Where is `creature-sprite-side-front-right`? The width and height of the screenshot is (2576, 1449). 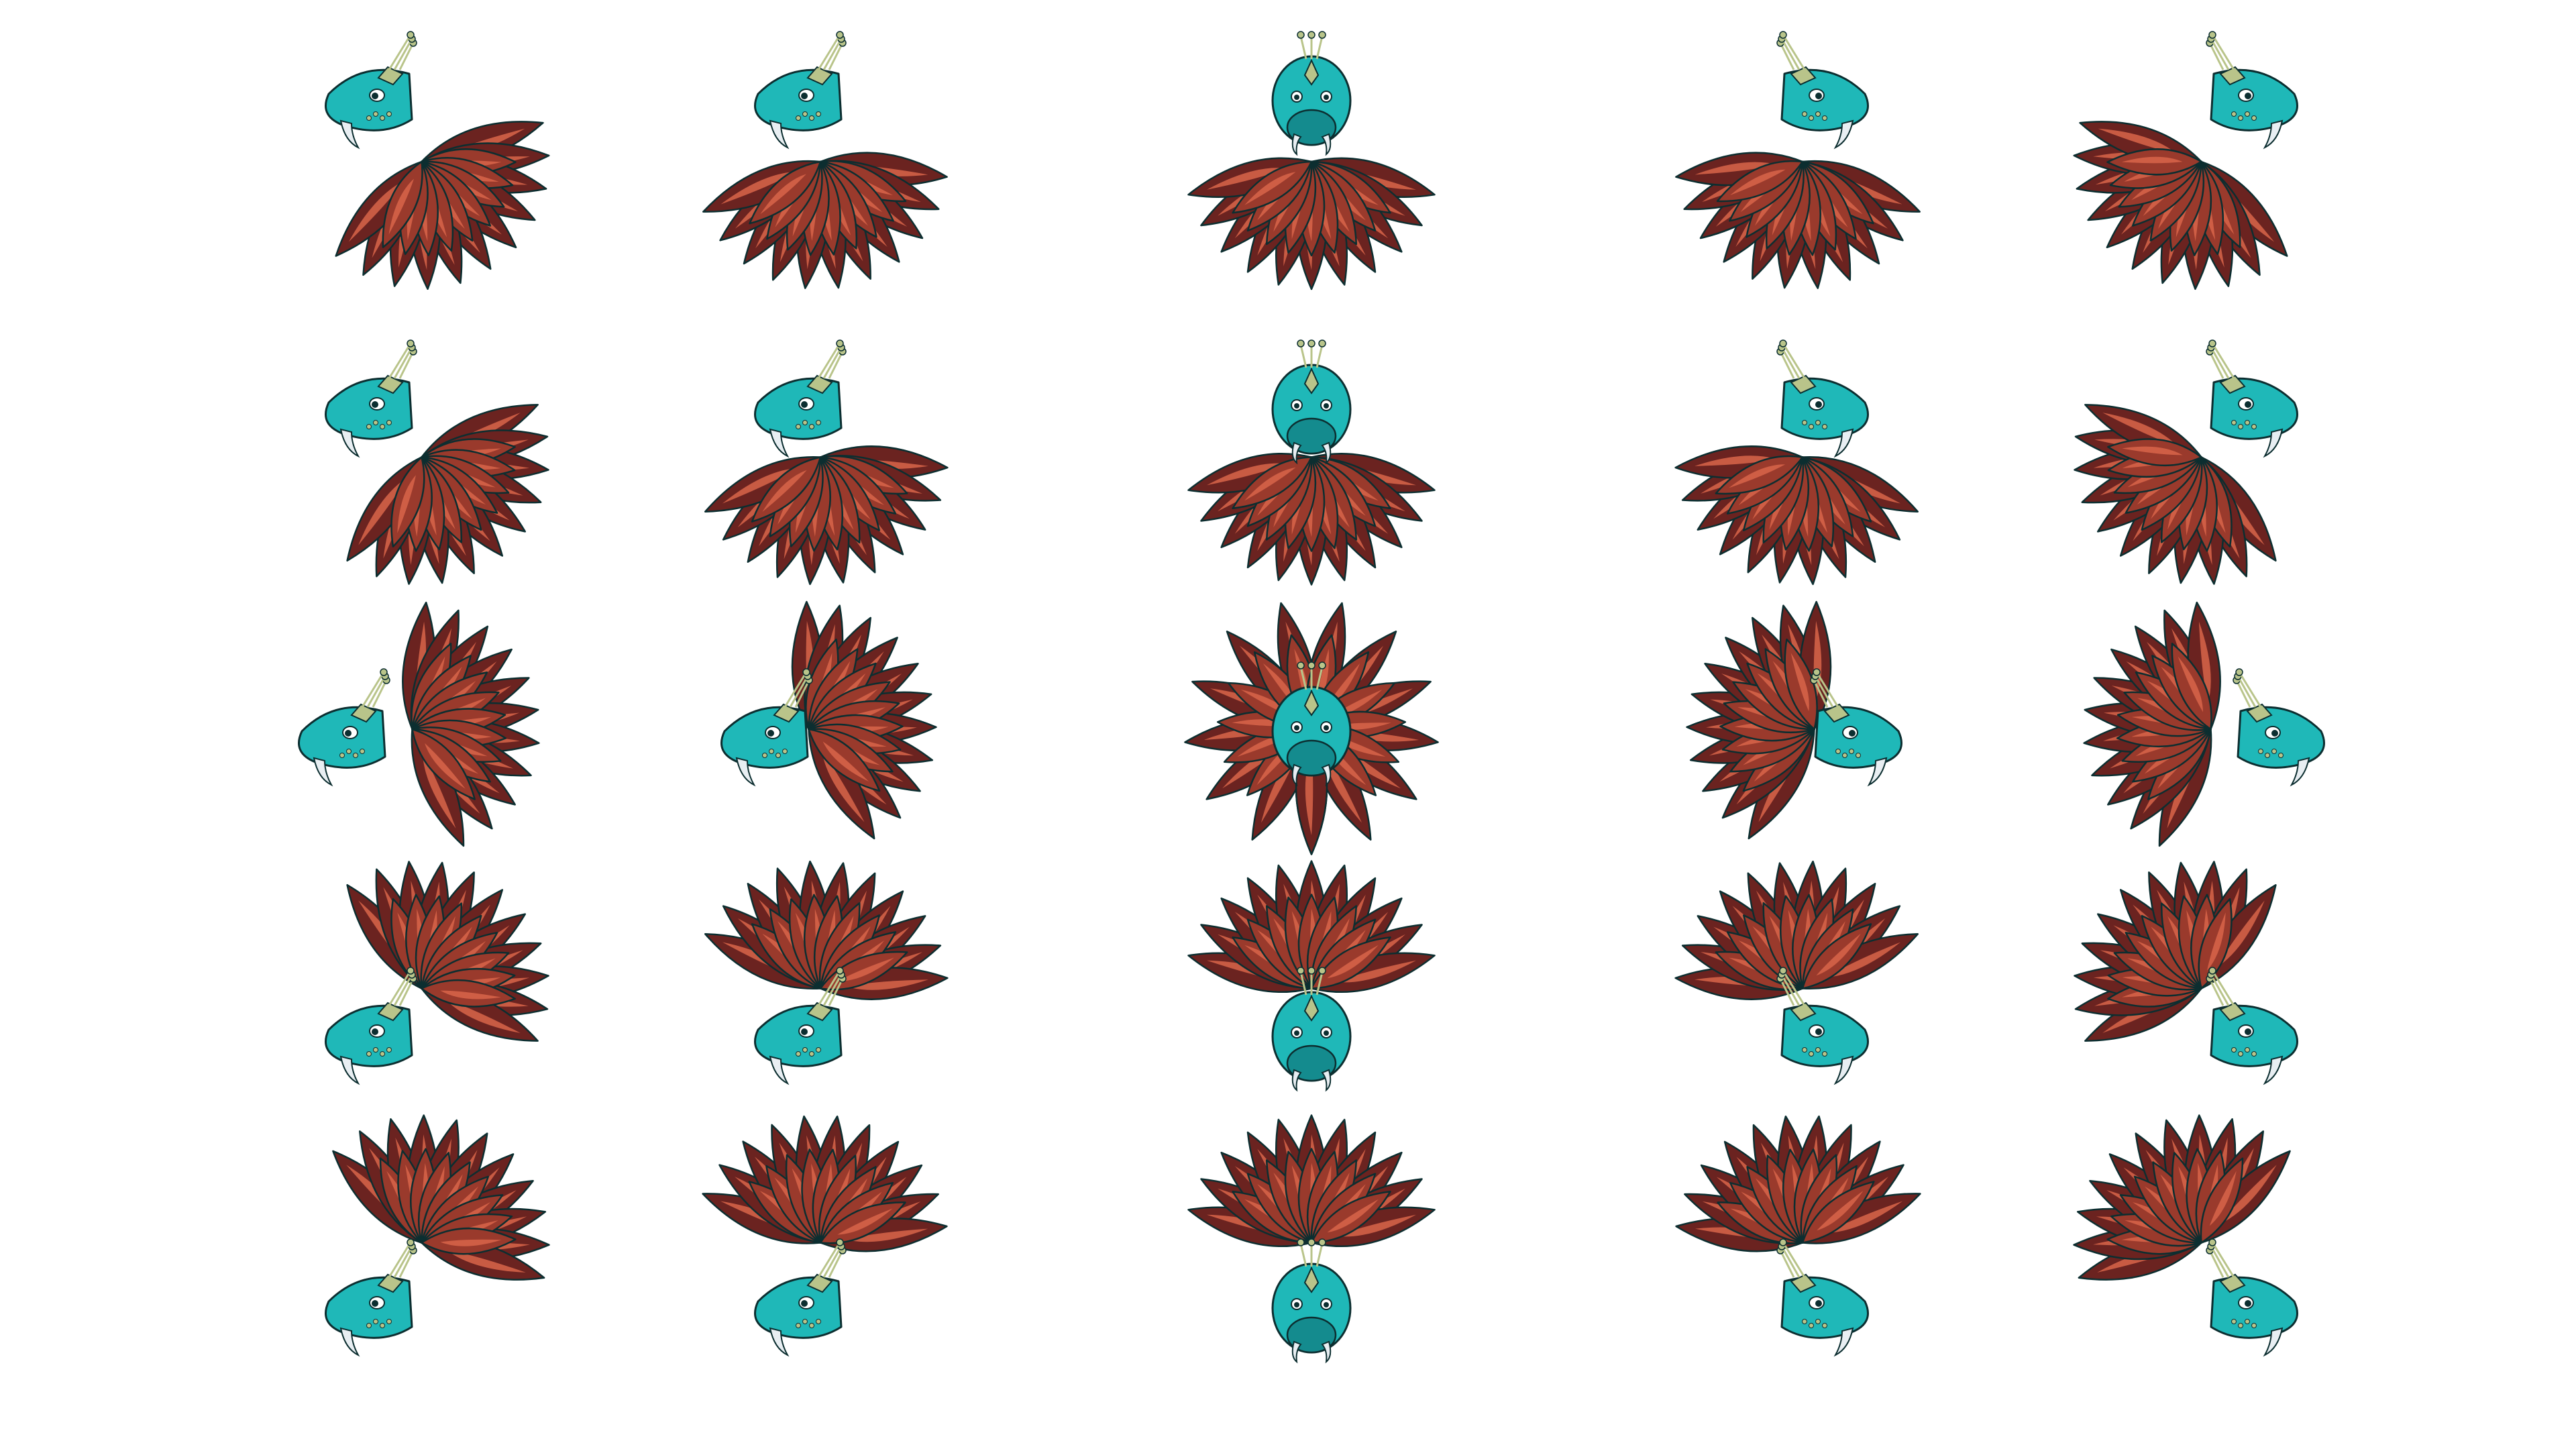
creature-sprite-side-front-right is located at coordinates (1798, 724).